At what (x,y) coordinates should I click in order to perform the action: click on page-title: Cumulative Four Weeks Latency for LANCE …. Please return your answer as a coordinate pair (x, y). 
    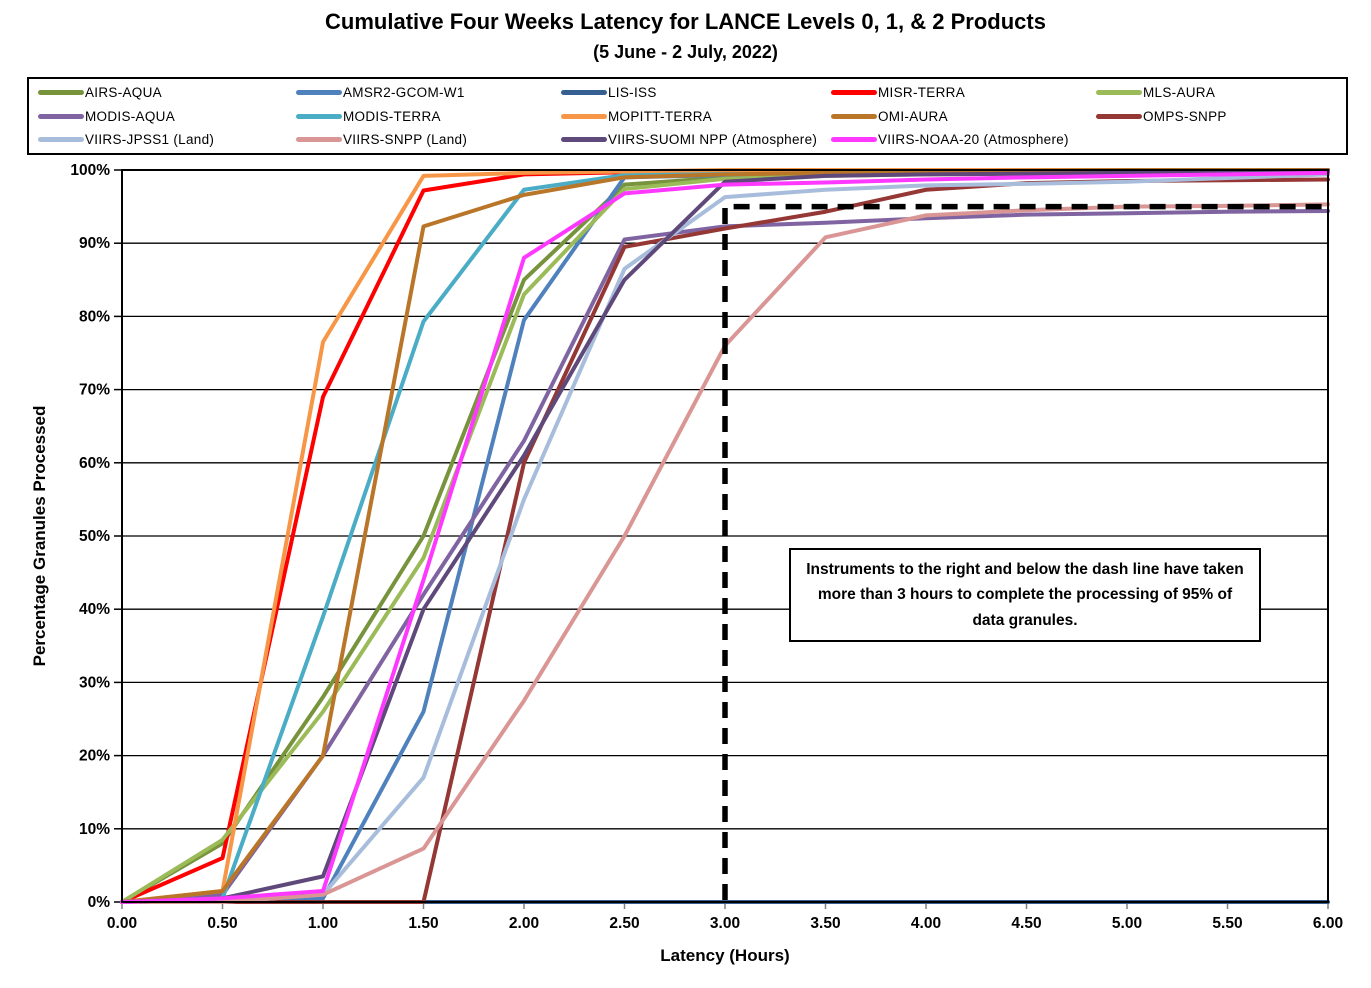
    Looking at the image, I should click on (685, 21).